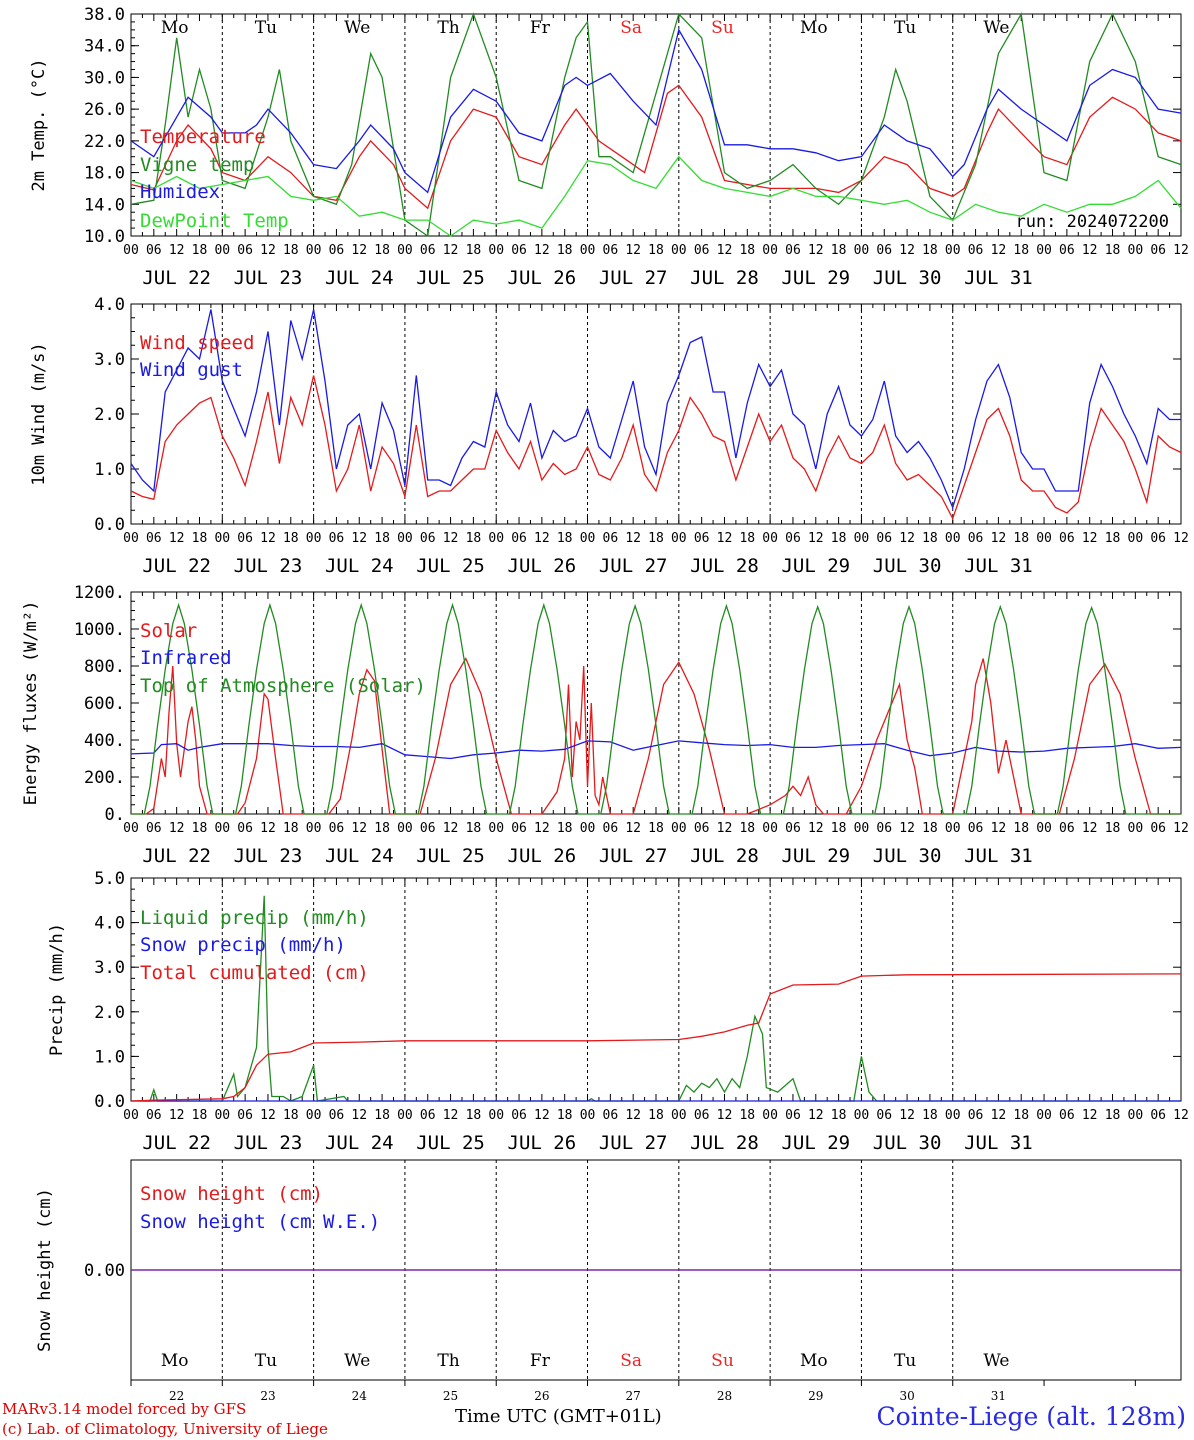  Describe the element at coordinates (724, 1396) in the screenshot. I see `day-number: 28` at that location.